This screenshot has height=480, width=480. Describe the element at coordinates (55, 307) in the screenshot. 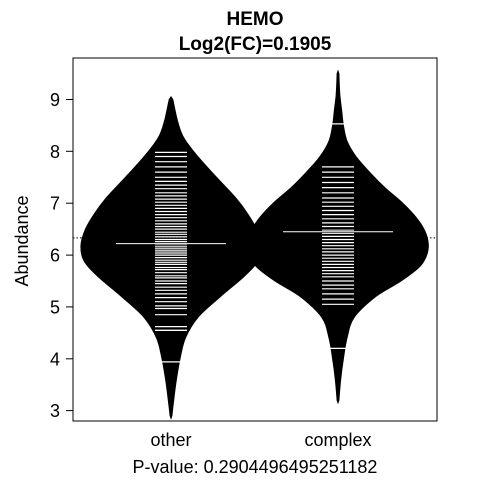

I see `y-tick-label: 5` at that location.